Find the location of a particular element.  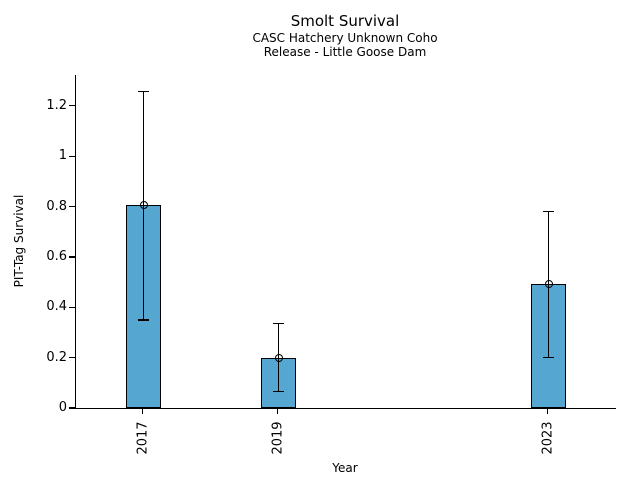

y-tick-label: 0.2 is located at coordinates (56, 357).